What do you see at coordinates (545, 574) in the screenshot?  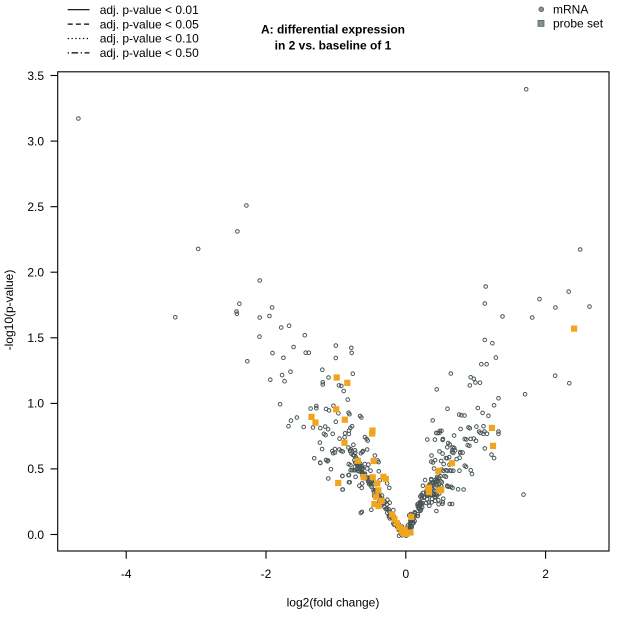 I see `svg-text: 2` at bounding box center [545, 574].